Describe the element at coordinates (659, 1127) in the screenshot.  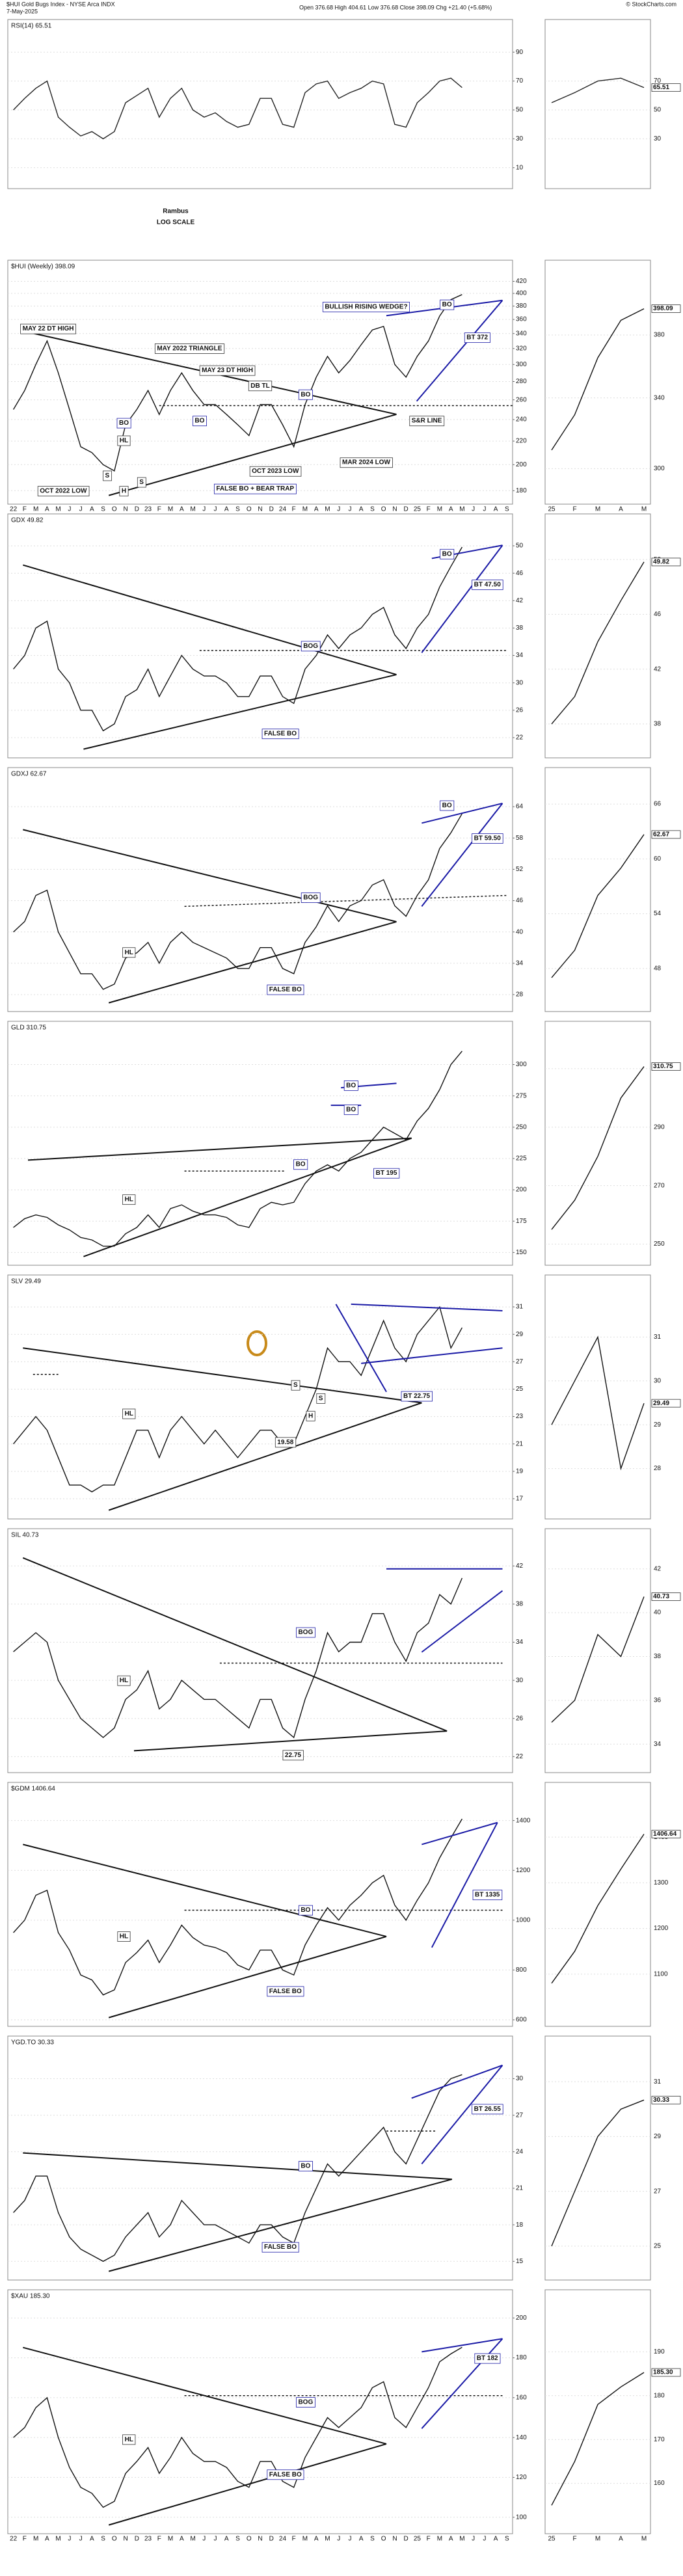
I see `y-tick-label: 290` at that location.